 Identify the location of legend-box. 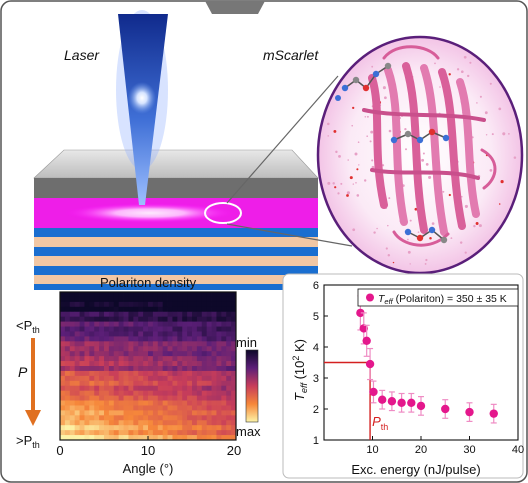
(438, 297).